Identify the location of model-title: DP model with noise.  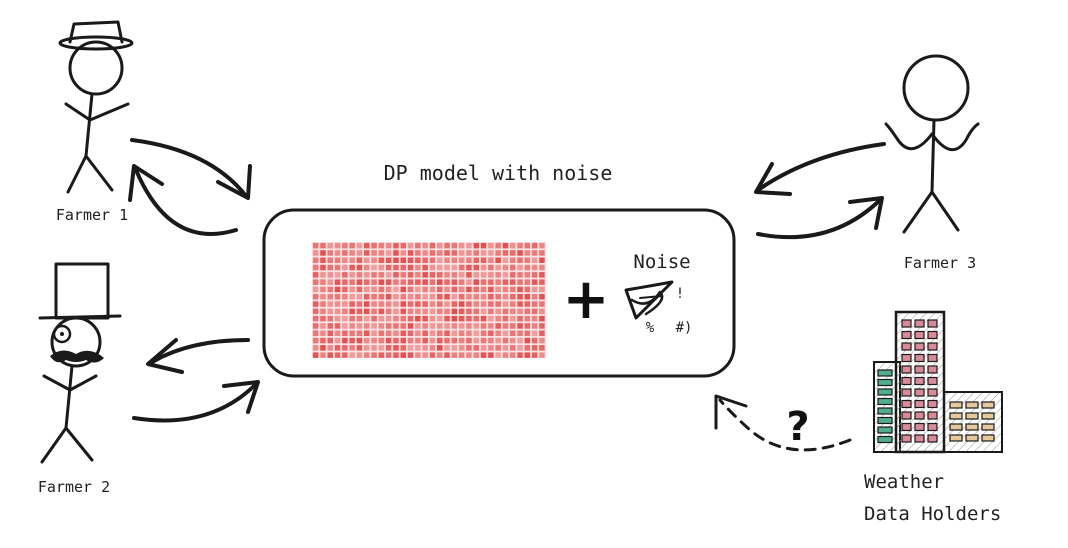
(498, 173).